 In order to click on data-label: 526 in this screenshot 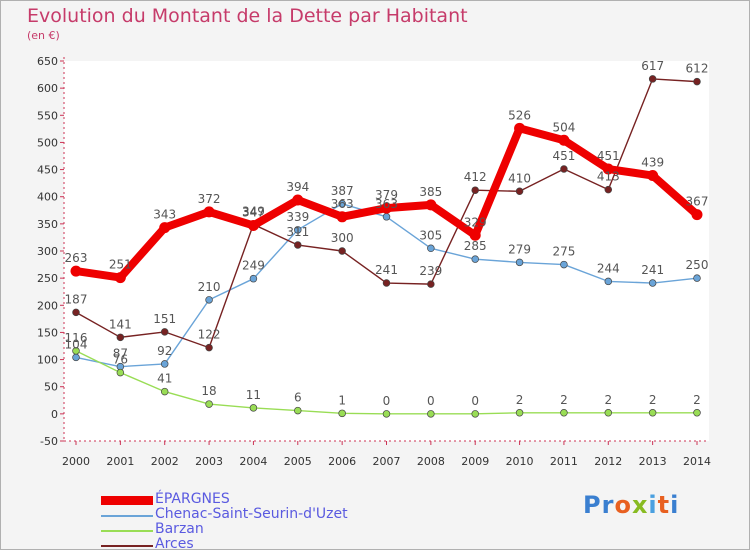, I will do `click(519, 115)`.